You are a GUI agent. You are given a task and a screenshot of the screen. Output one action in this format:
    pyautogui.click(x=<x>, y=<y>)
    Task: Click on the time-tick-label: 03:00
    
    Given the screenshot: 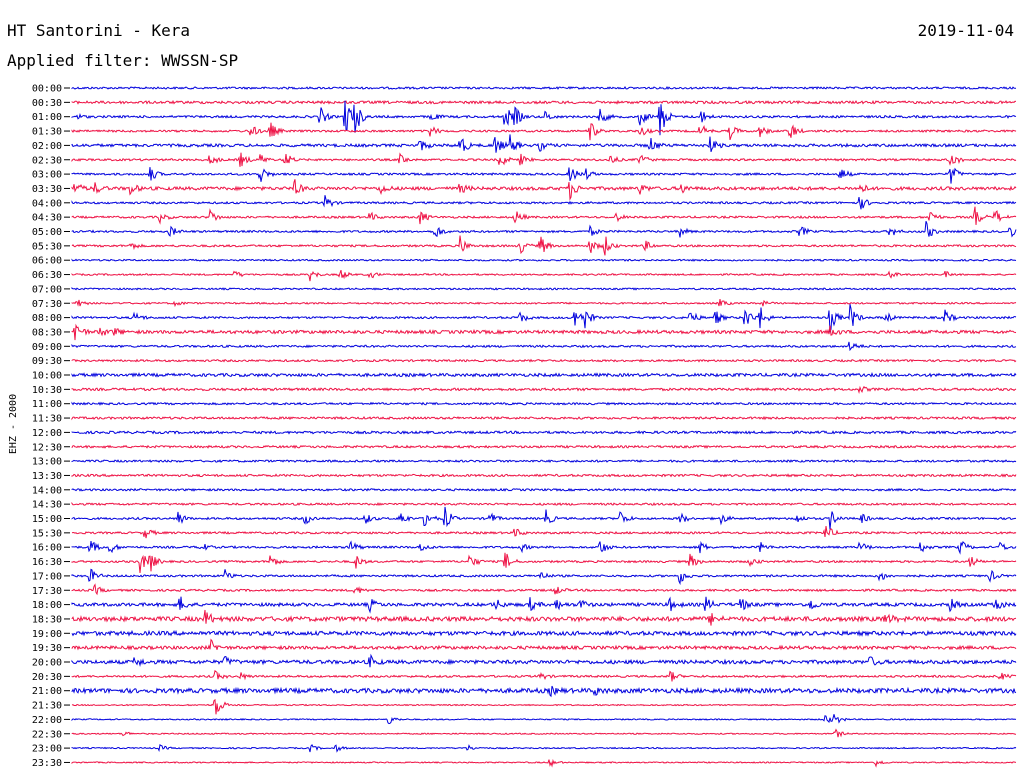 What is the action you would take?
    pyautogui.click(x=47, y=175)
    